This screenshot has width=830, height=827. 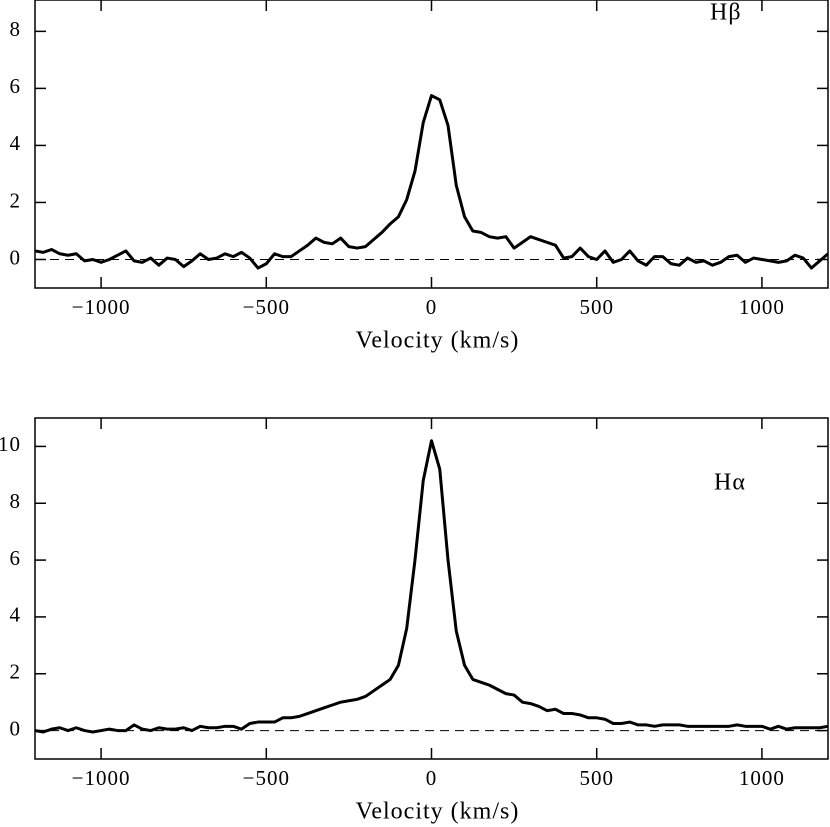 I want to click on annotation: Hα, so click(x=730, y=483).